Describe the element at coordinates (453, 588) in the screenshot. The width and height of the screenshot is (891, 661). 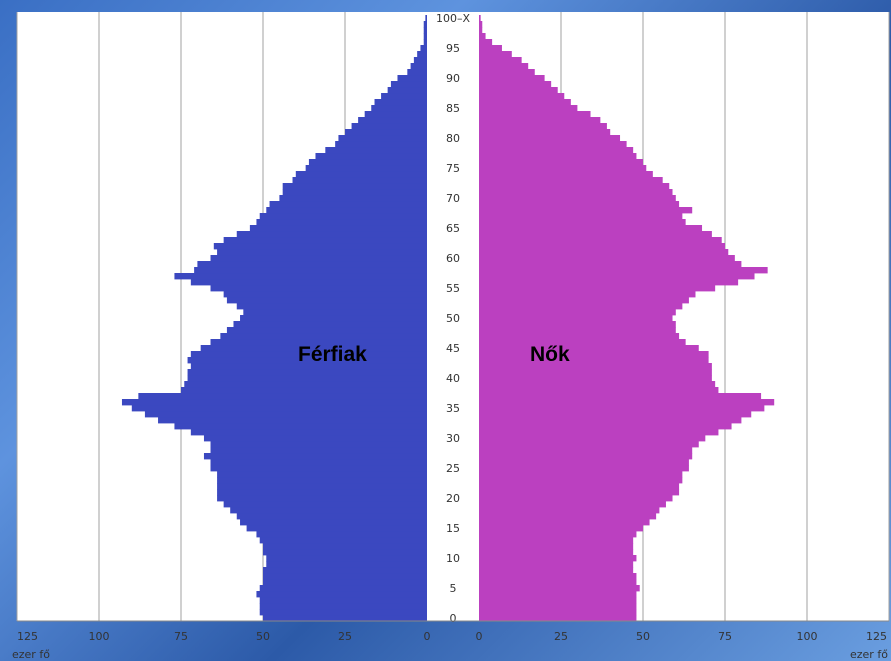
I see `age-tick-label: 5` at that location.